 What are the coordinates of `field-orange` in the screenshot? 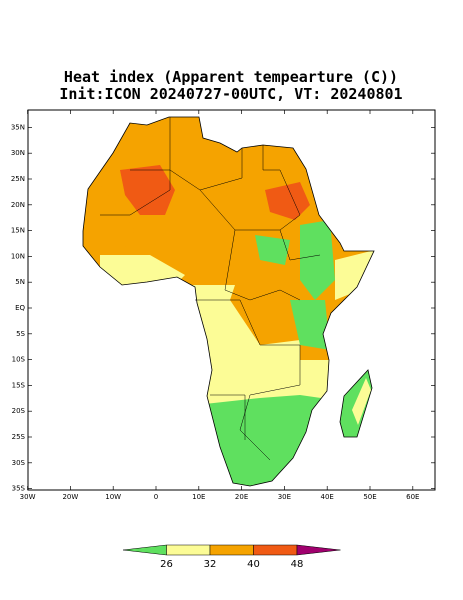 It's located at (109, 230).